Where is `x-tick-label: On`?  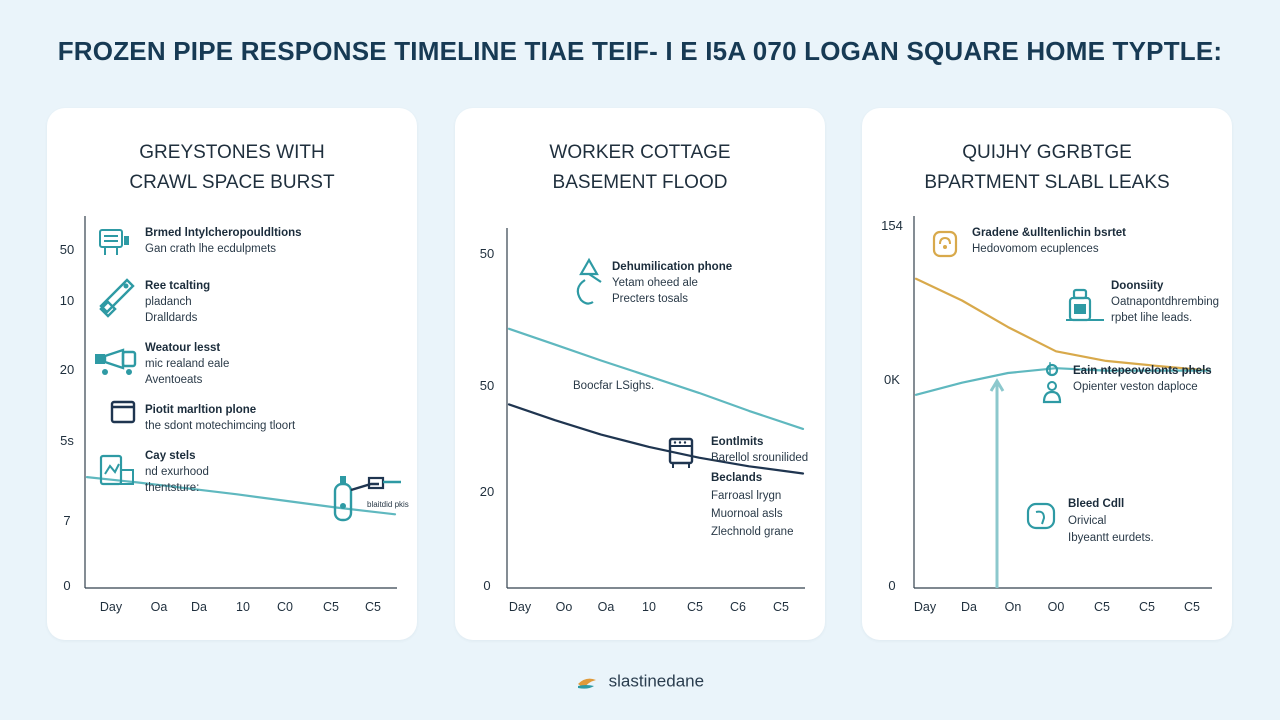 x-tick-label: On is located at coordinates (1013, 607).